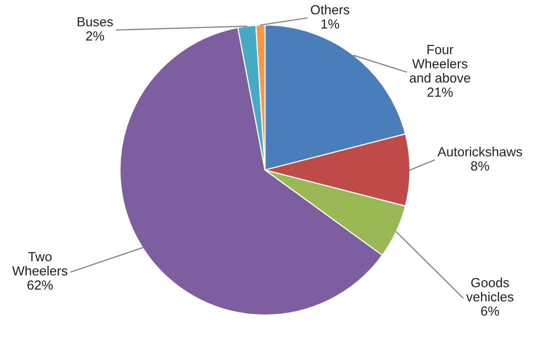 This screenshot has width=533, height=345. I want to click on slice-label: Others, so click(330, 9).